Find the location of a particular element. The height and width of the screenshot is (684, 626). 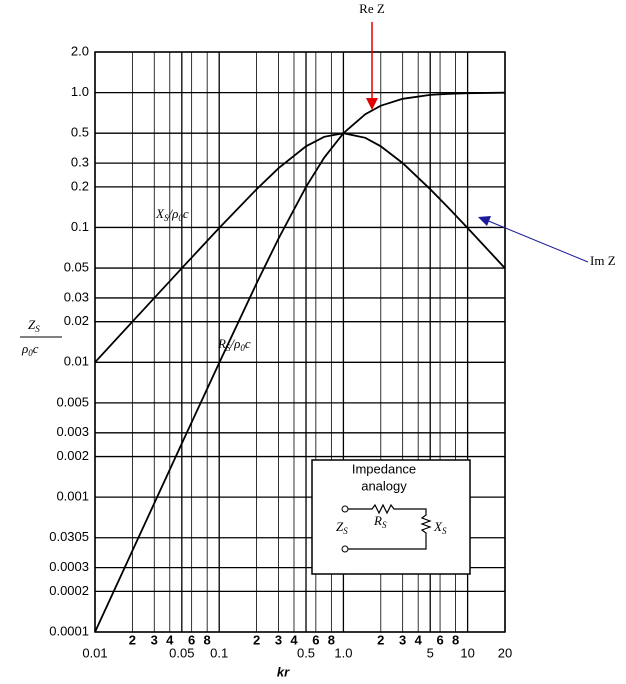

inset-title: Impedance is located at coordinates (384, 468).